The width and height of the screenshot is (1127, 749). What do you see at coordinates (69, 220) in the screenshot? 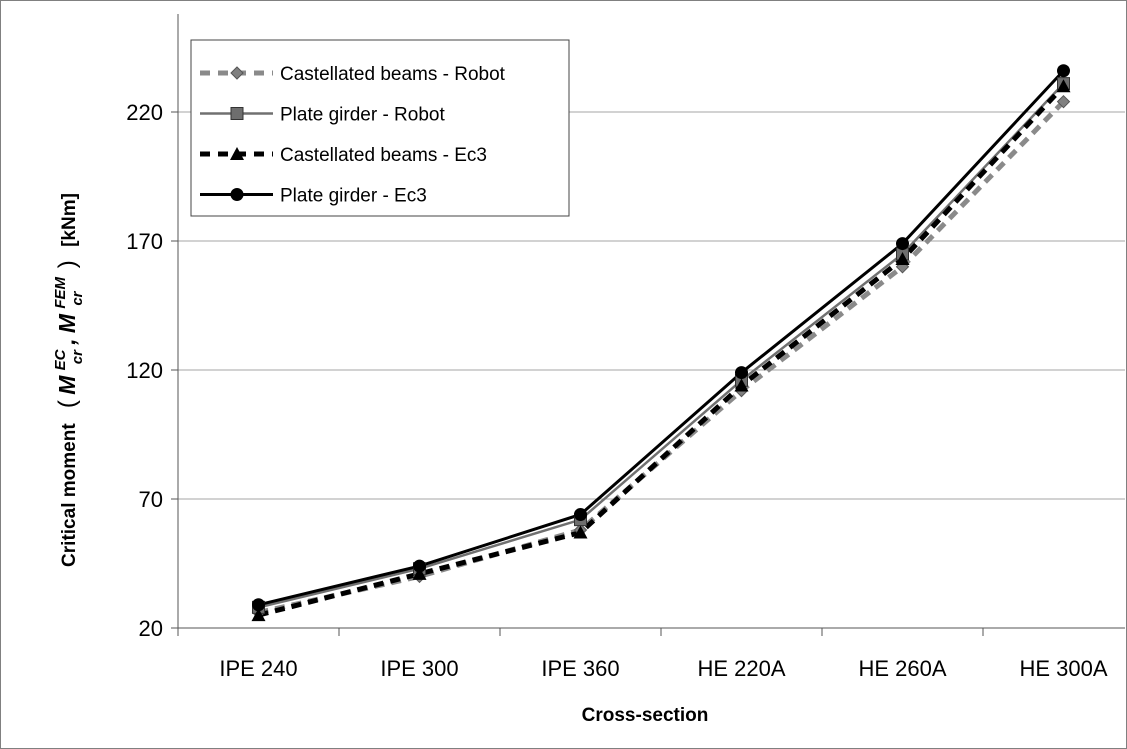
I see `y-axis-unit: [kNm]` at bounding box center [69, 220].